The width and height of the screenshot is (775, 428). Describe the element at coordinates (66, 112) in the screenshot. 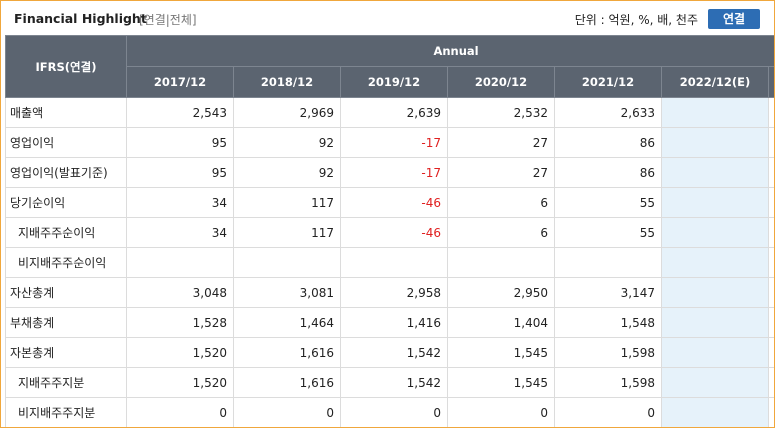

I see `row-label: 매출액` at that location.